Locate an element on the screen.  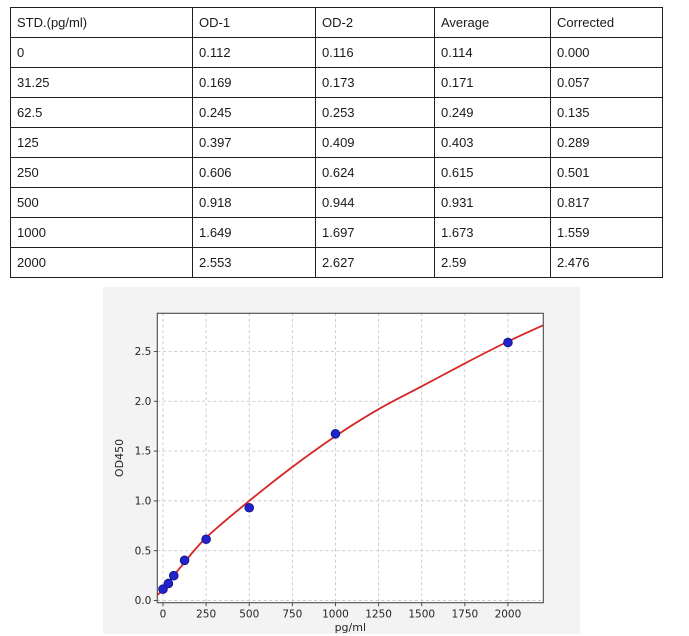
table-cell: 0.000 is located at coordinates (606, 52).